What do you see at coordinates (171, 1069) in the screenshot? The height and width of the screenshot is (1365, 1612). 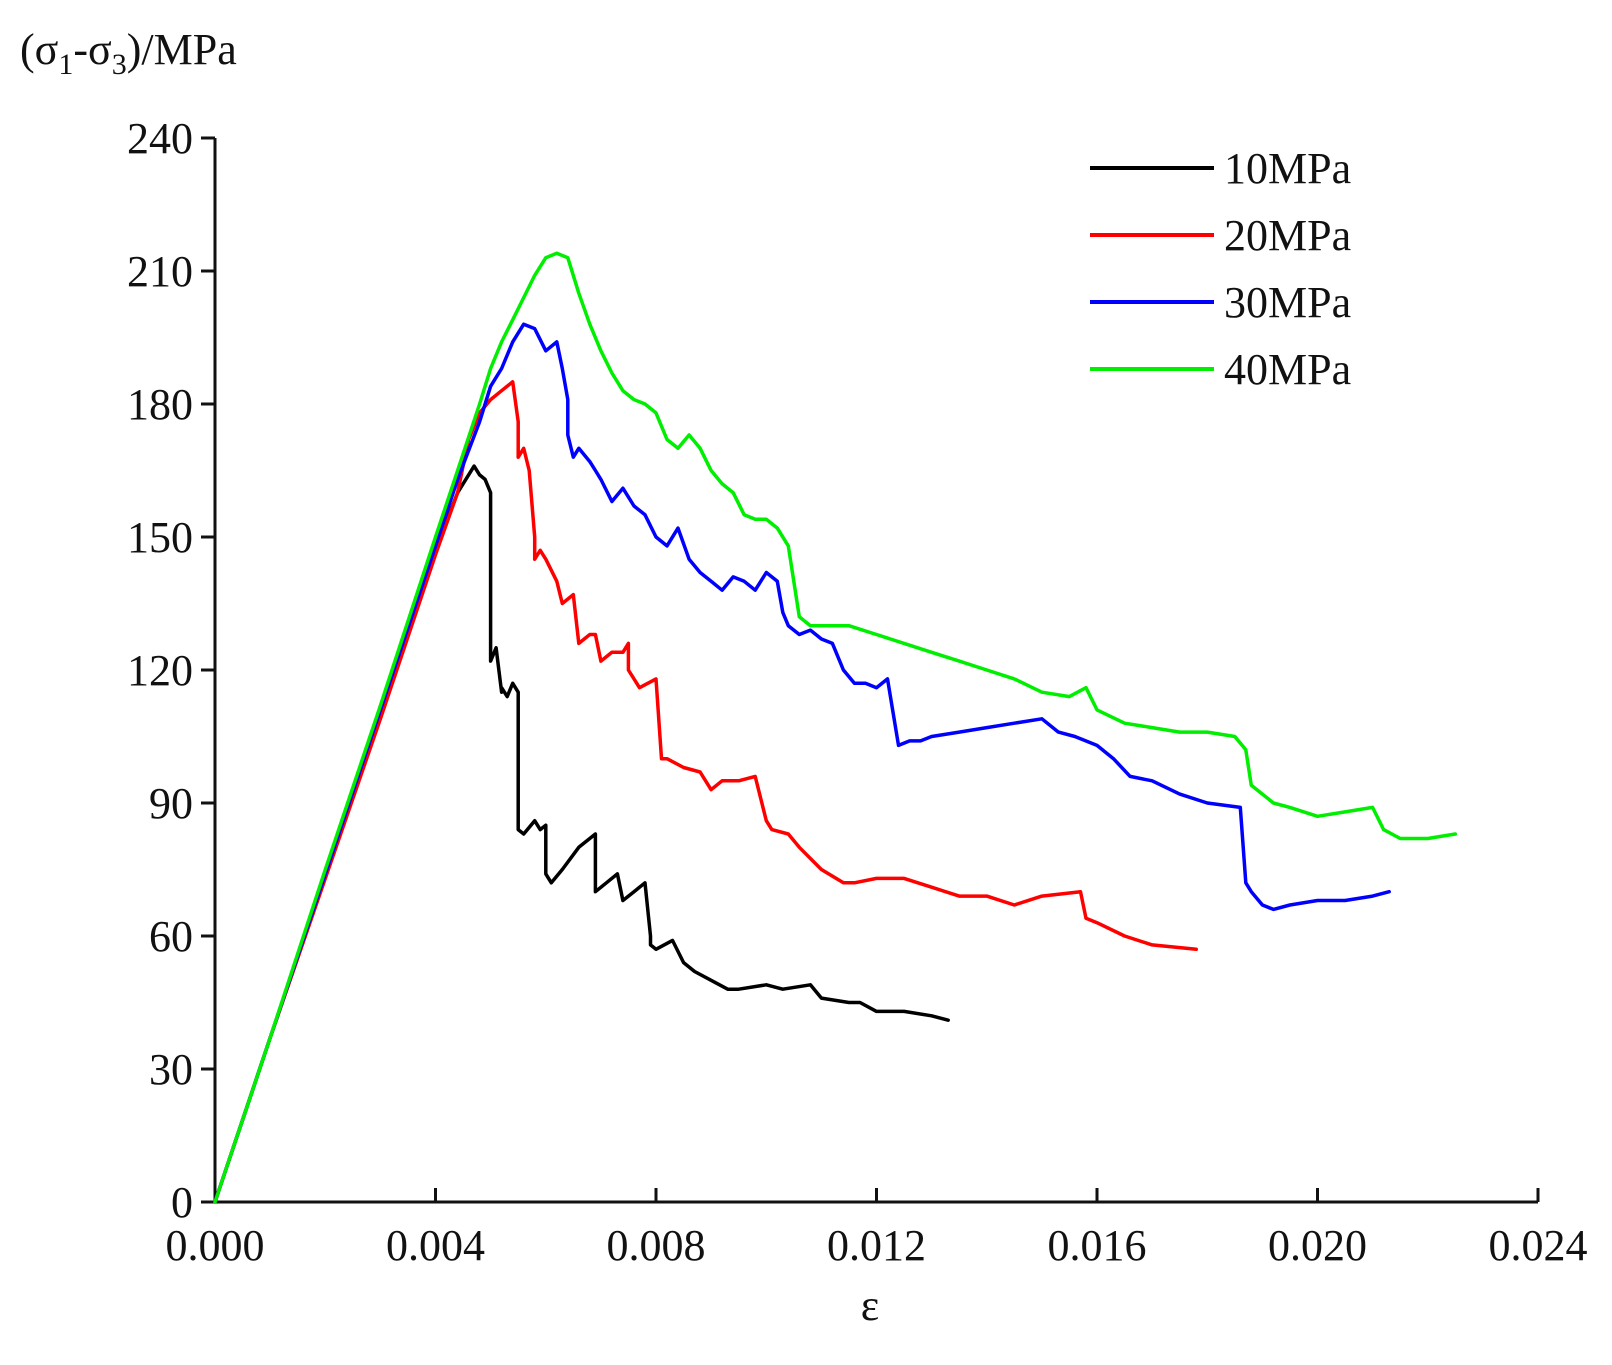 I see `y-tick-label: 30` at bounding box center [171, 1069].